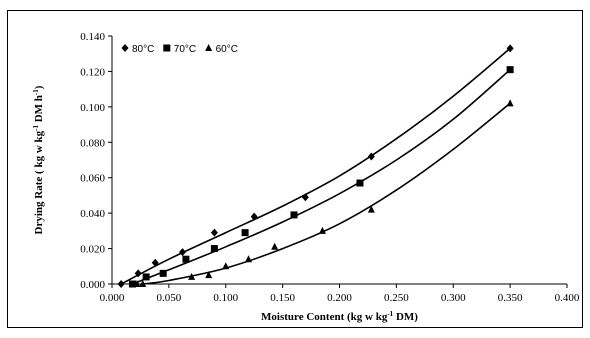 This screenshot has width=590, height=338. What do you see at coordinates (339, 298) in the screenshot?
I see `x-tick-label: 0.200` at bounding box center [339, 298].